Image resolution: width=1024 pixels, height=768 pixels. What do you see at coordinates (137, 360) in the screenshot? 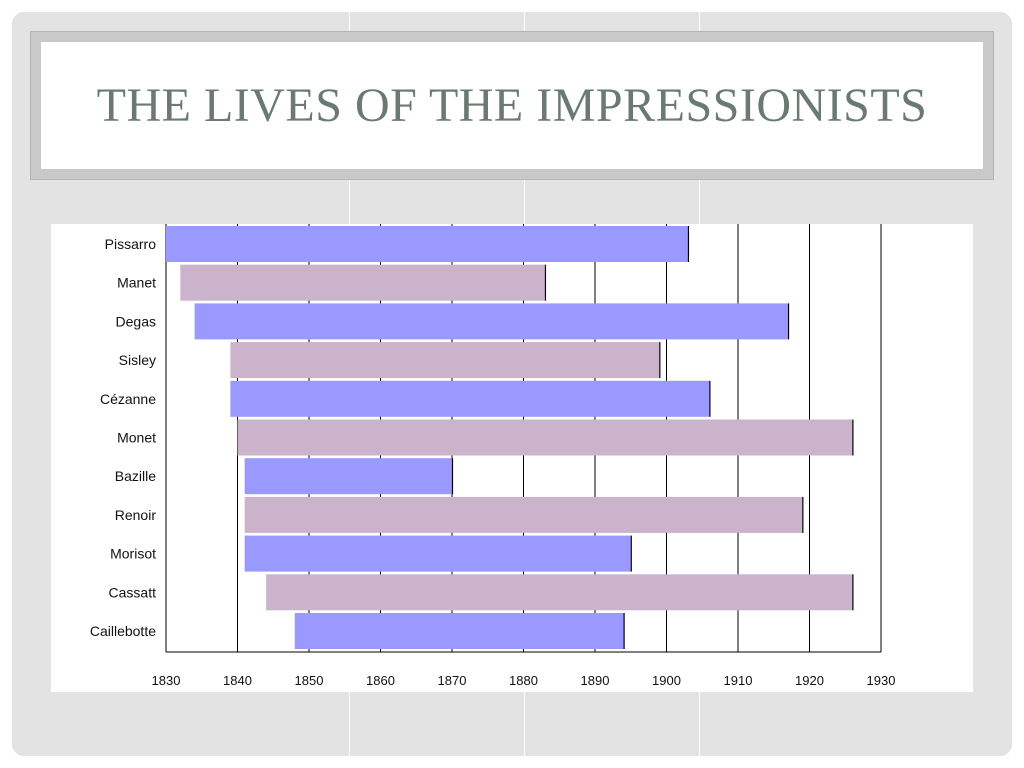
I see `painter-label: Sisley` at bounding box center [137, 360].